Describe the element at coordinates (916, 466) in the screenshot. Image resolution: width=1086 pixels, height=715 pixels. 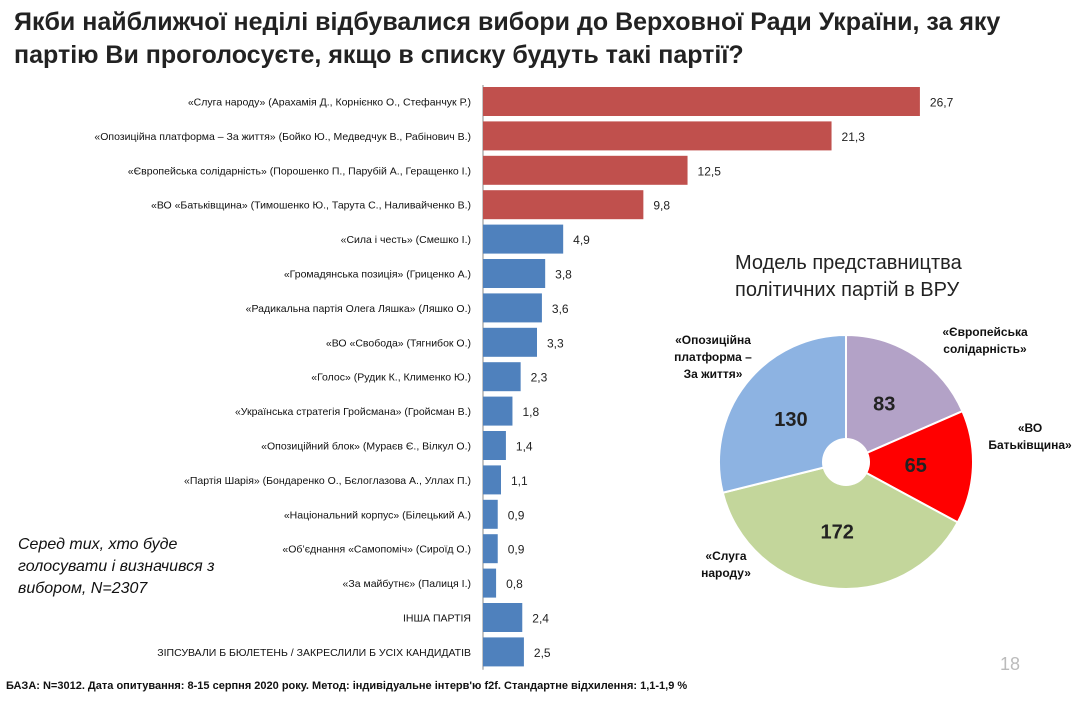
I see `pie-slice-value: 65` at that location.